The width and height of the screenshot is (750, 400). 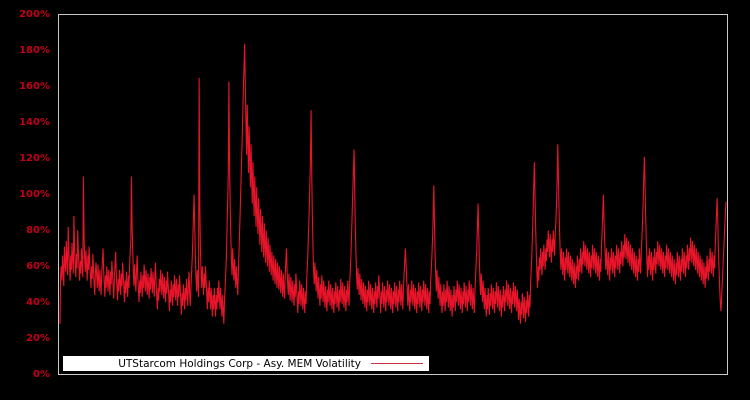 What do you see at coordinates (38, 338) in the screenshot?
I see `ytick-label-20: 20%` at bounding box center [38, 338].